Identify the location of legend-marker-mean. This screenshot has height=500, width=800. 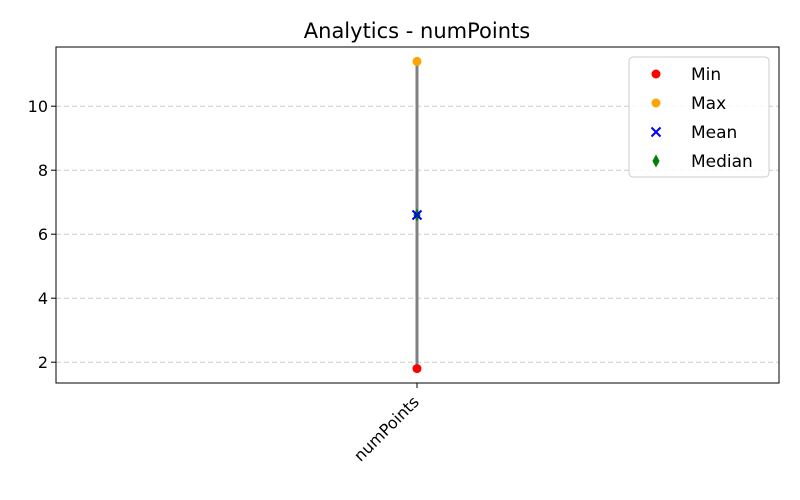
(656, 132).